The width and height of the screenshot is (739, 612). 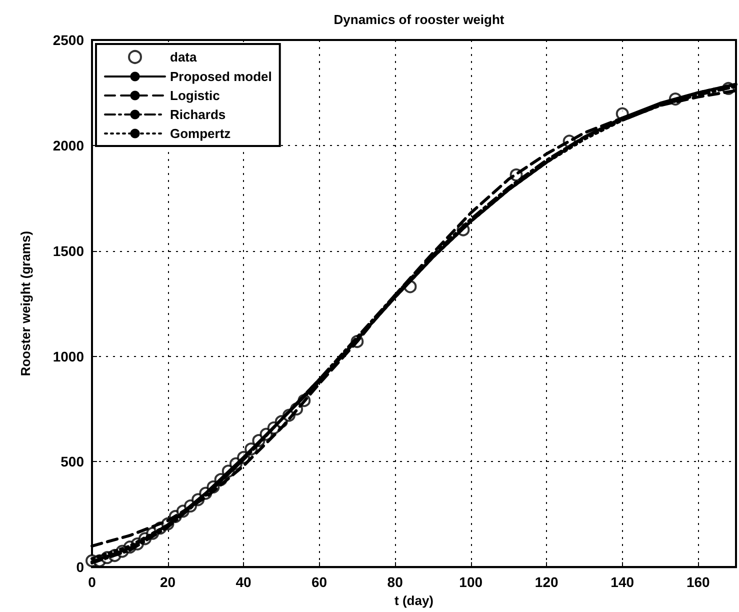 I want to click on legend-label: Logistic, so click(x=195, y=95).